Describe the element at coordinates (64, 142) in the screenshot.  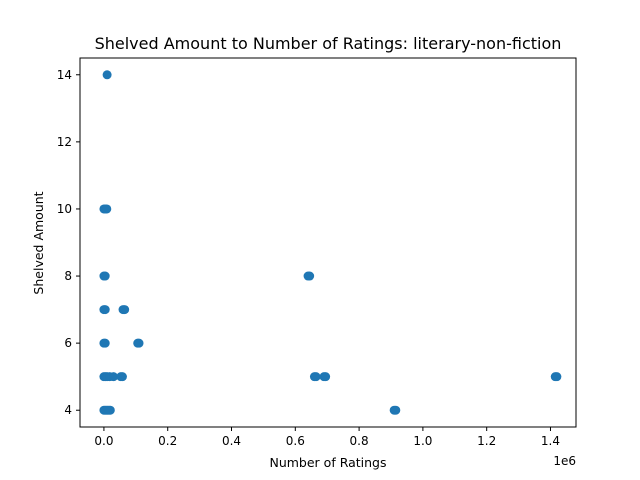
I see `y-tick-label: 12` at that location.